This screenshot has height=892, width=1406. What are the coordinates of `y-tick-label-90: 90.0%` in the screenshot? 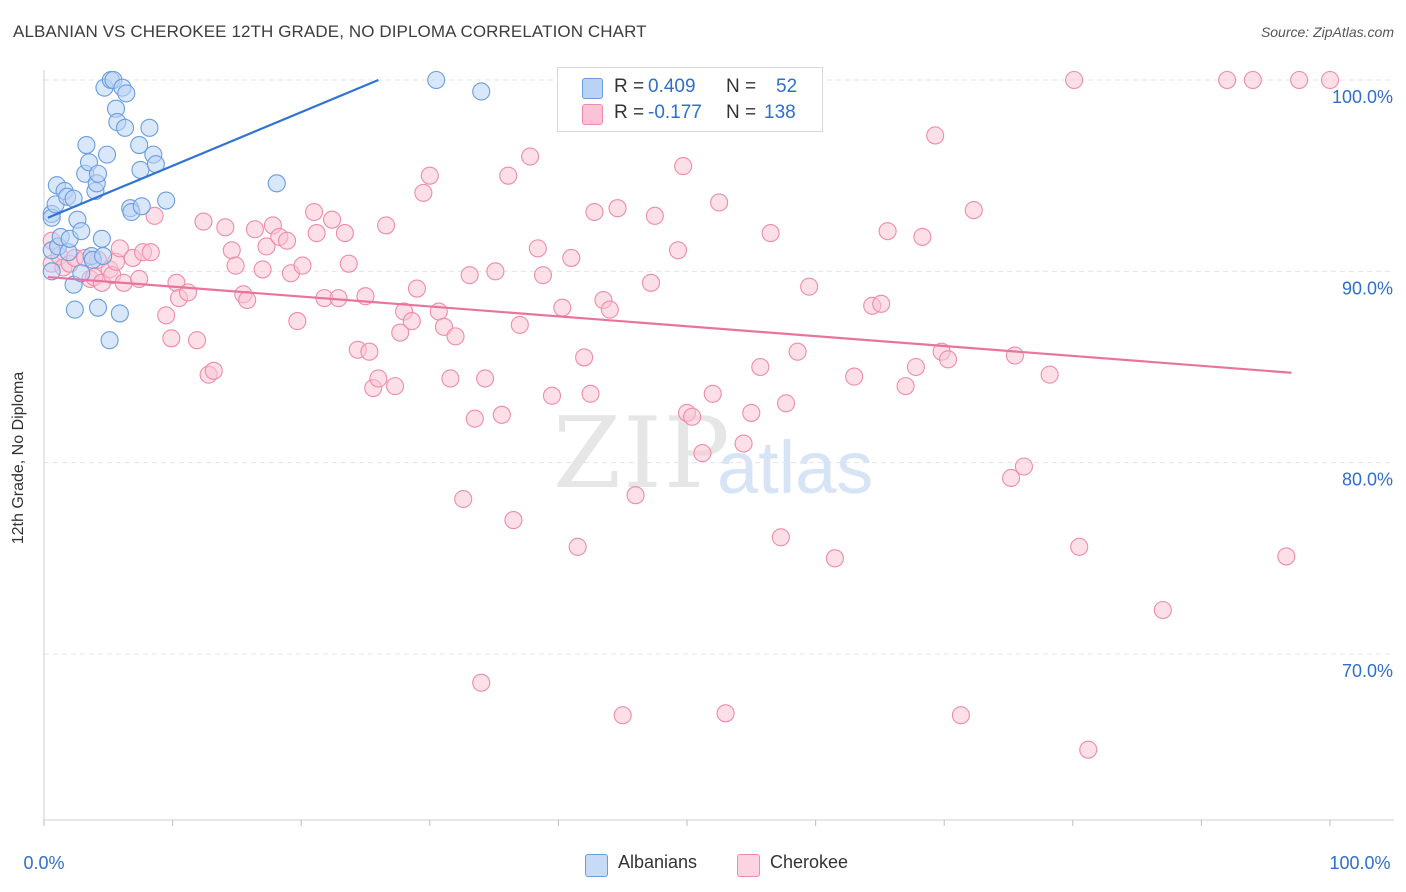 It's located at (1367, 288).